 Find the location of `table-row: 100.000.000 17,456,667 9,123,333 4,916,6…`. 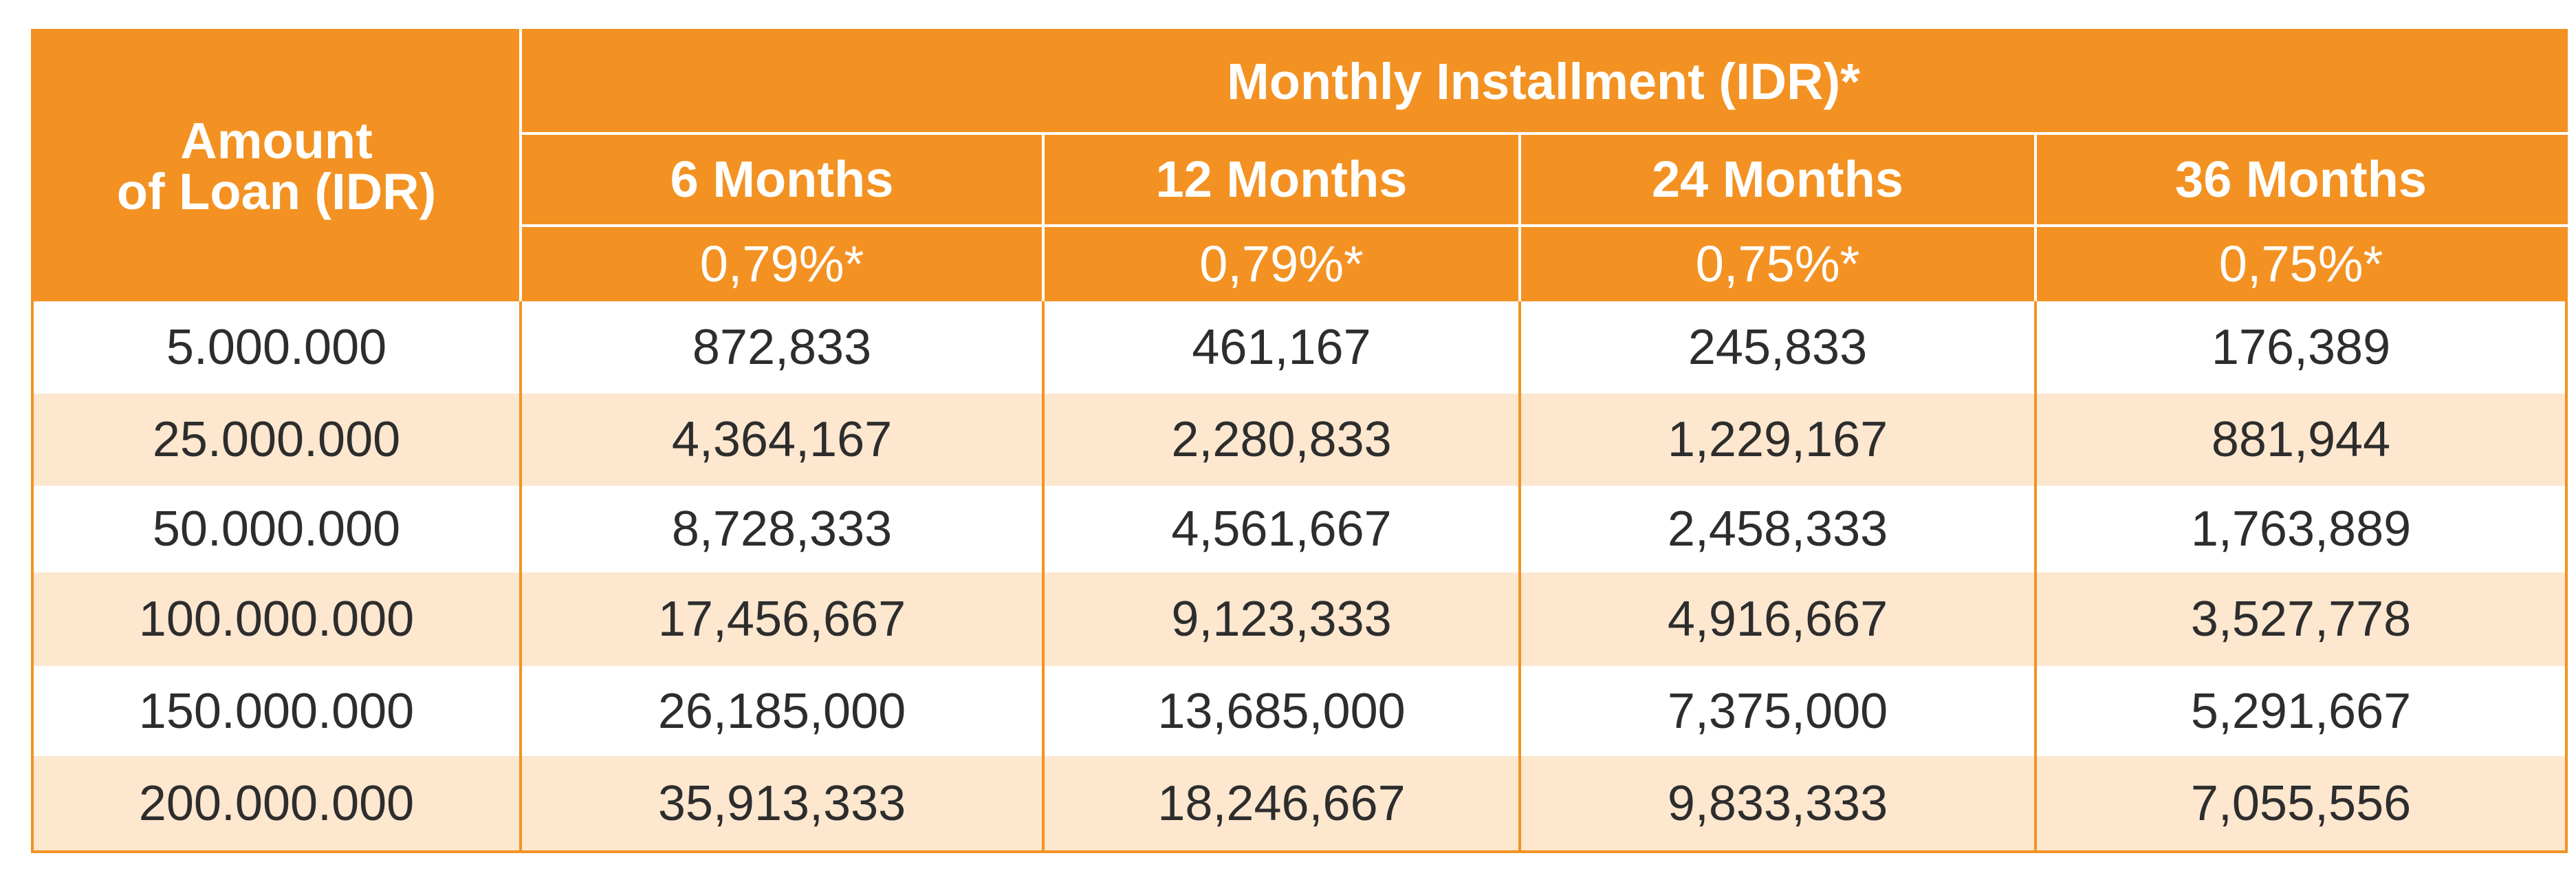

table-row: 100.000.000 17,456,667 9,123,333 4,916,6… is located at coordinates (1299, 619).